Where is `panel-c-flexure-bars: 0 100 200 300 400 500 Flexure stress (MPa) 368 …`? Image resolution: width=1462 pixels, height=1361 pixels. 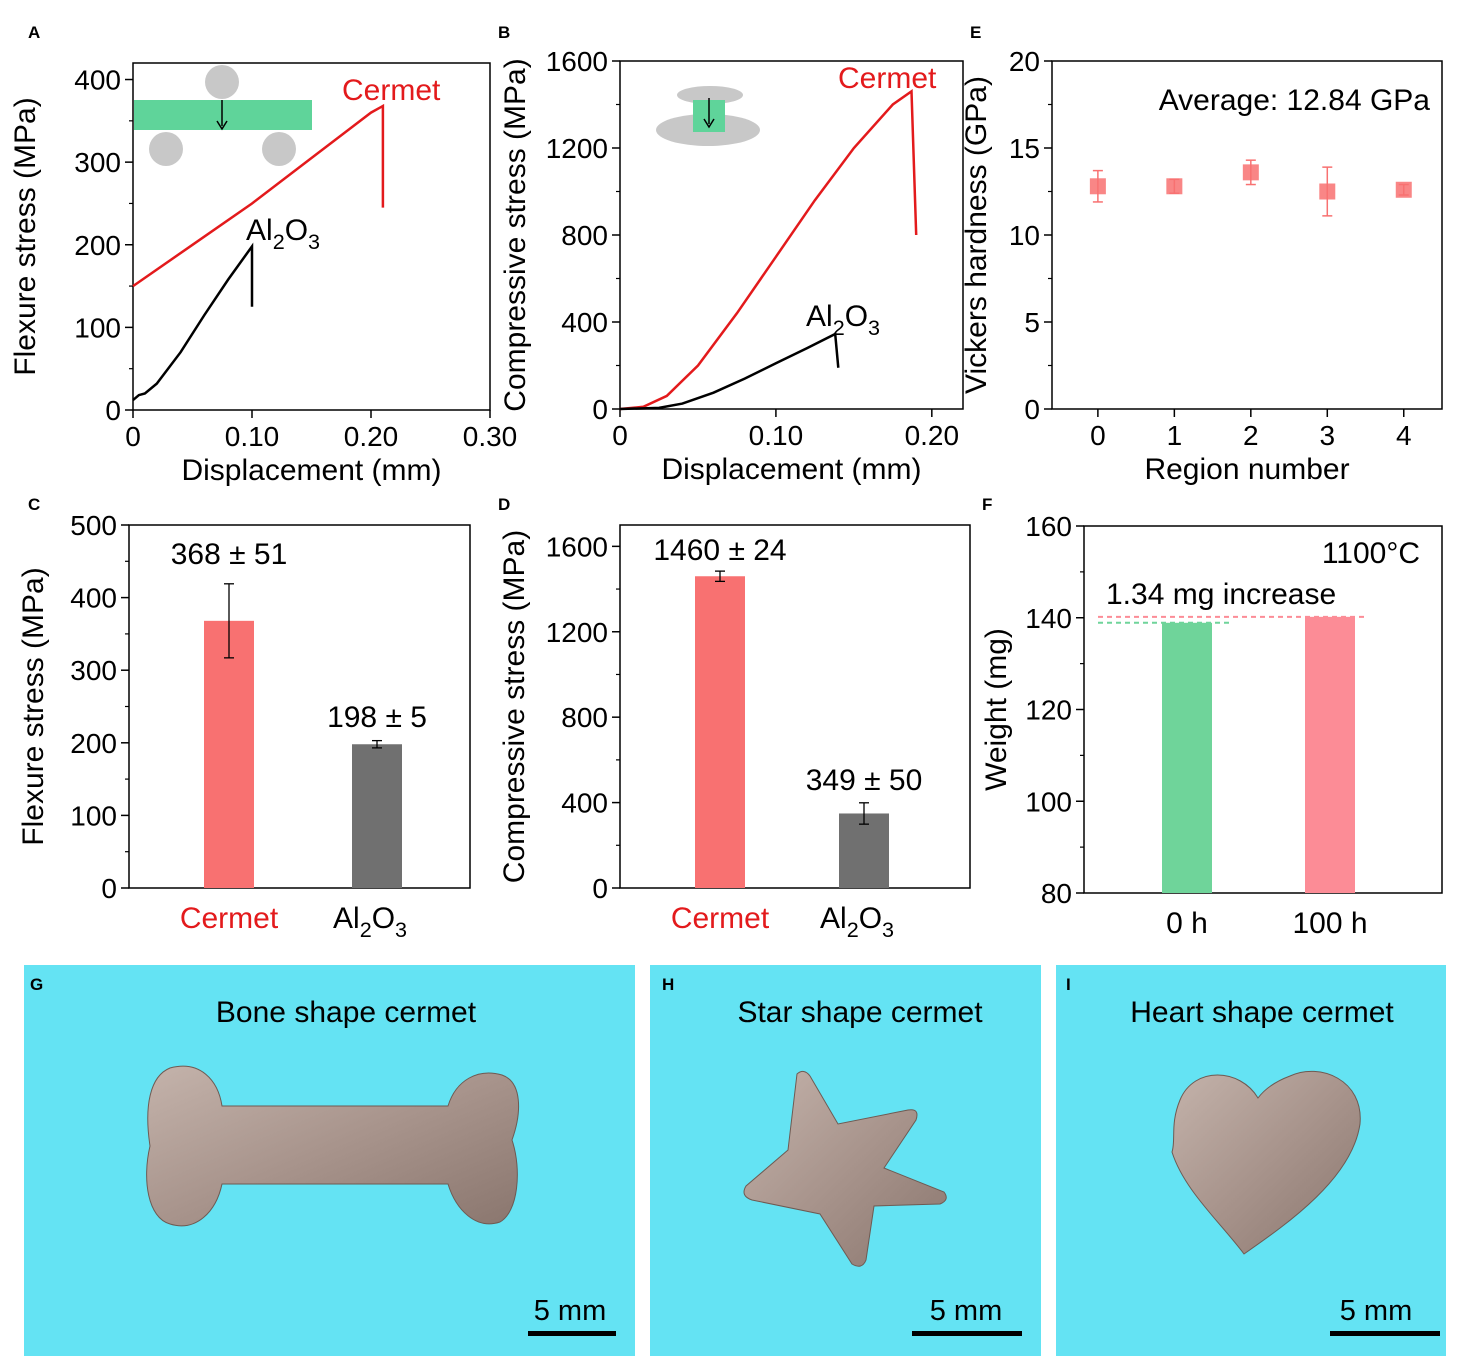 panel-c-flexure-bars: 0 100 200 300 400 500 Flexure stress (MPa) 368 … is located at coordinates (244, 726).